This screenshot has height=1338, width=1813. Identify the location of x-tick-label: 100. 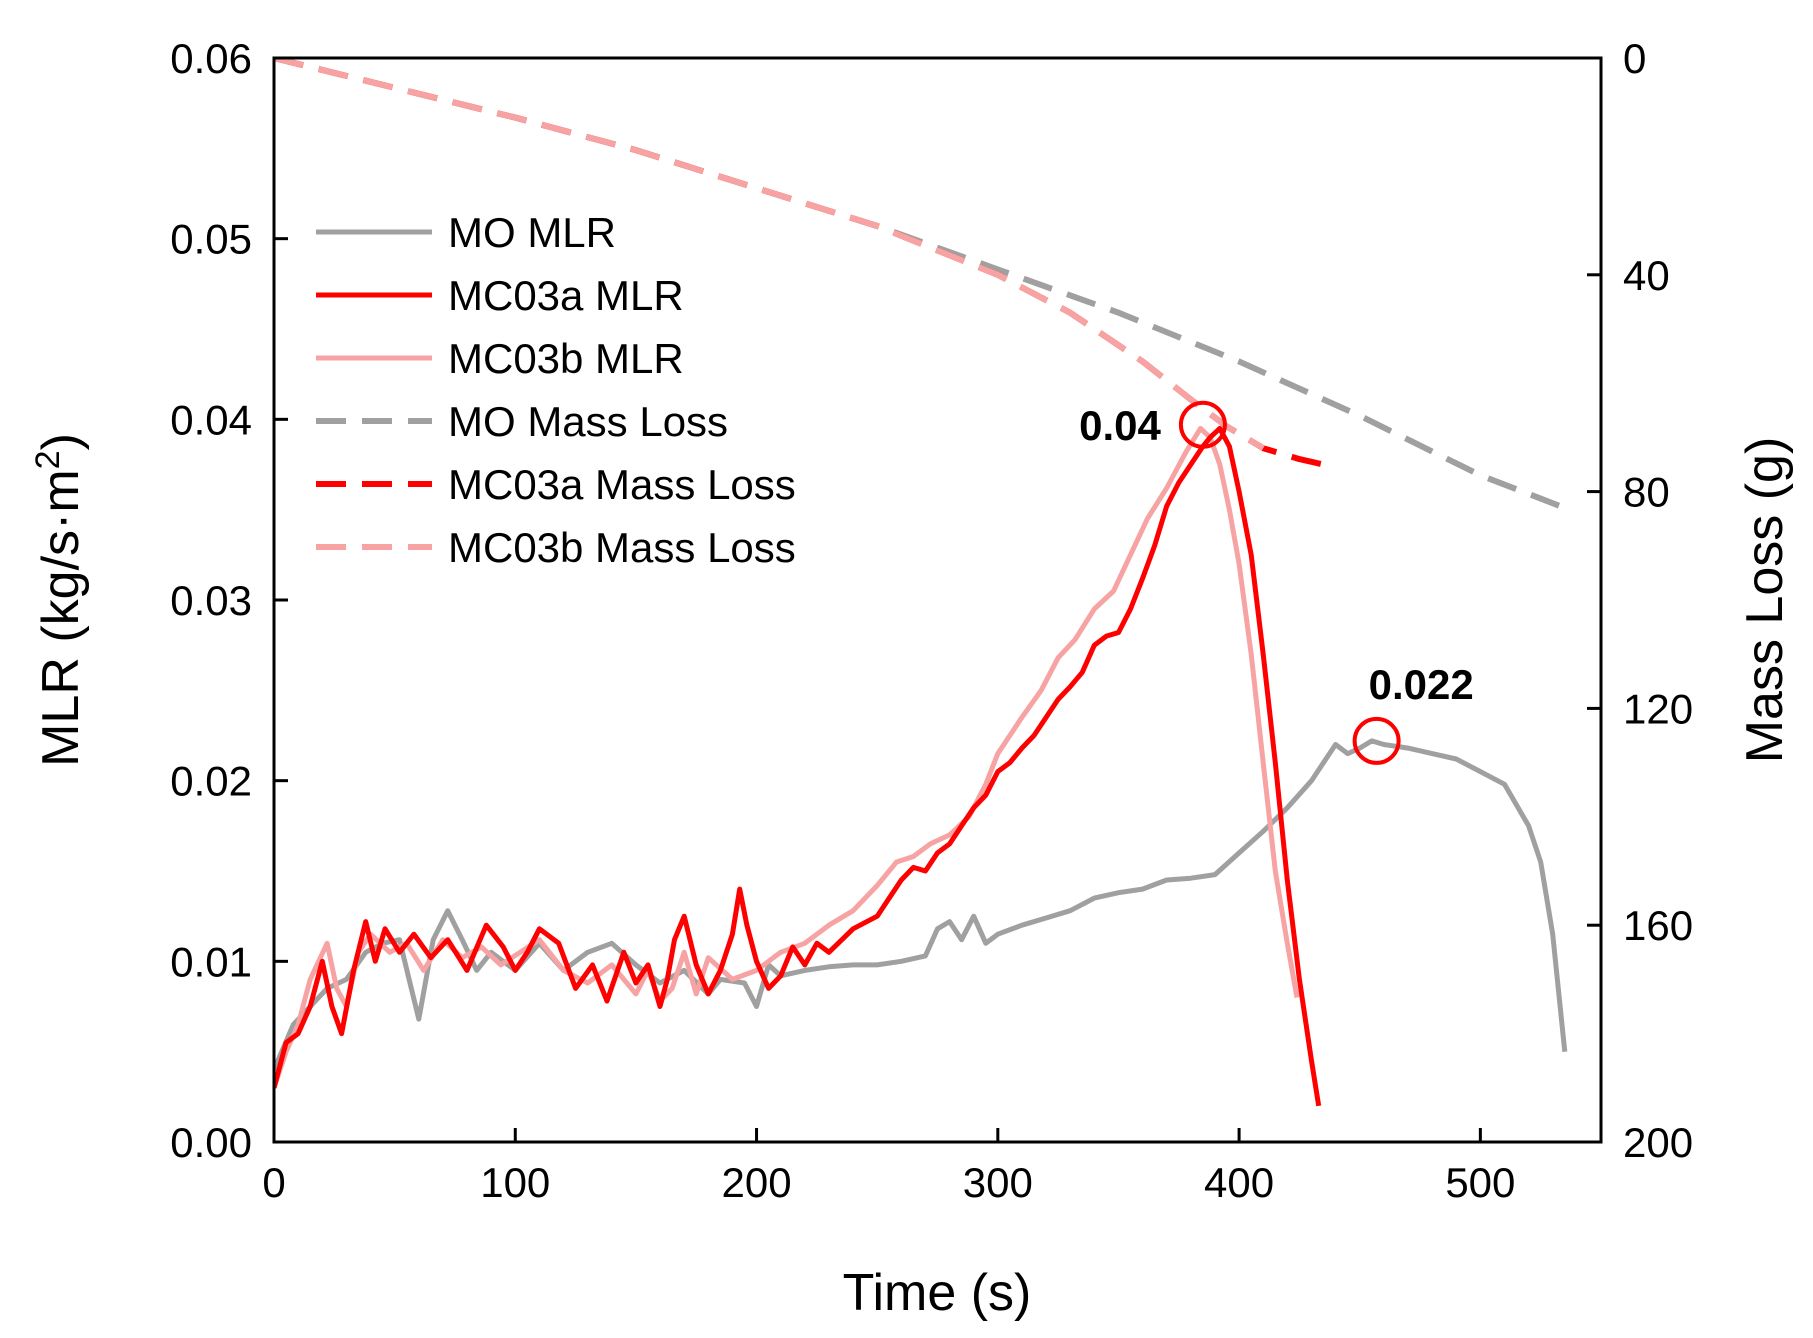
(515, 1182).